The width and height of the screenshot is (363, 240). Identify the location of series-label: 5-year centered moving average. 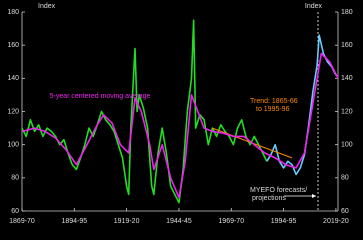
(100, 96).